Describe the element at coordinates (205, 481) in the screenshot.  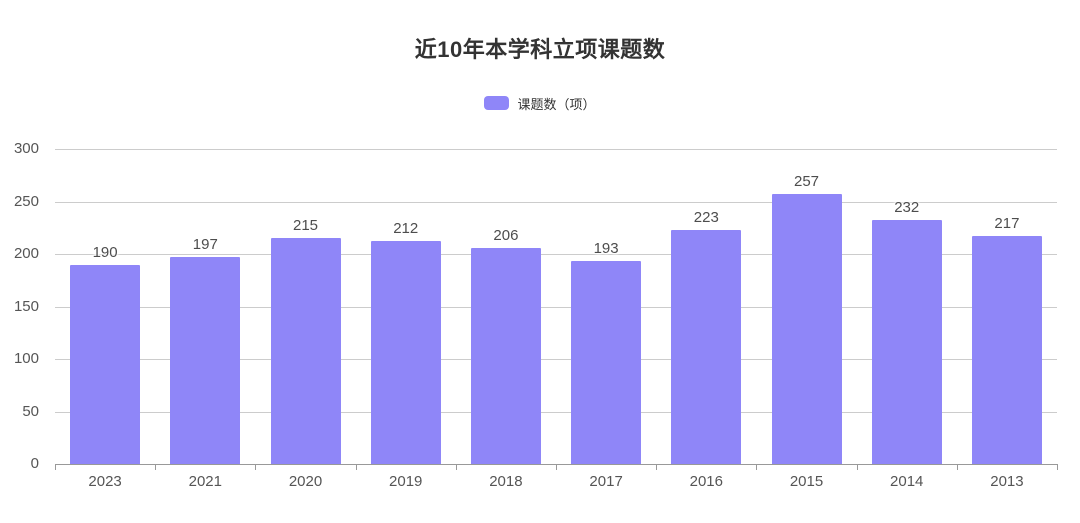
I see `x-tick-label-2021: 2021` at that location.